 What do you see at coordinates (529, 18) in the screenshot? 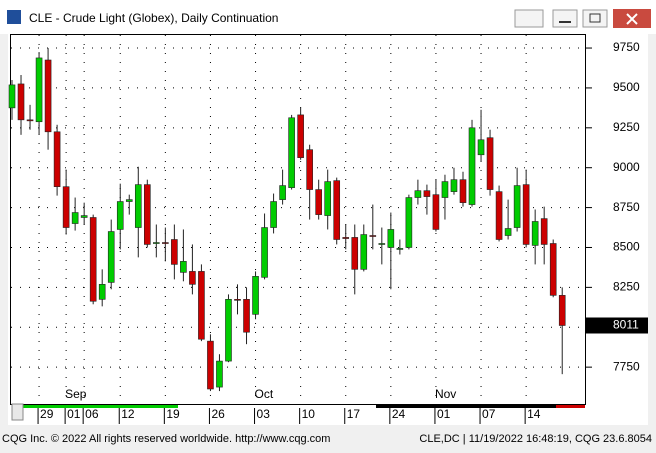
I see `link-button` at bounding box center [529, 18].